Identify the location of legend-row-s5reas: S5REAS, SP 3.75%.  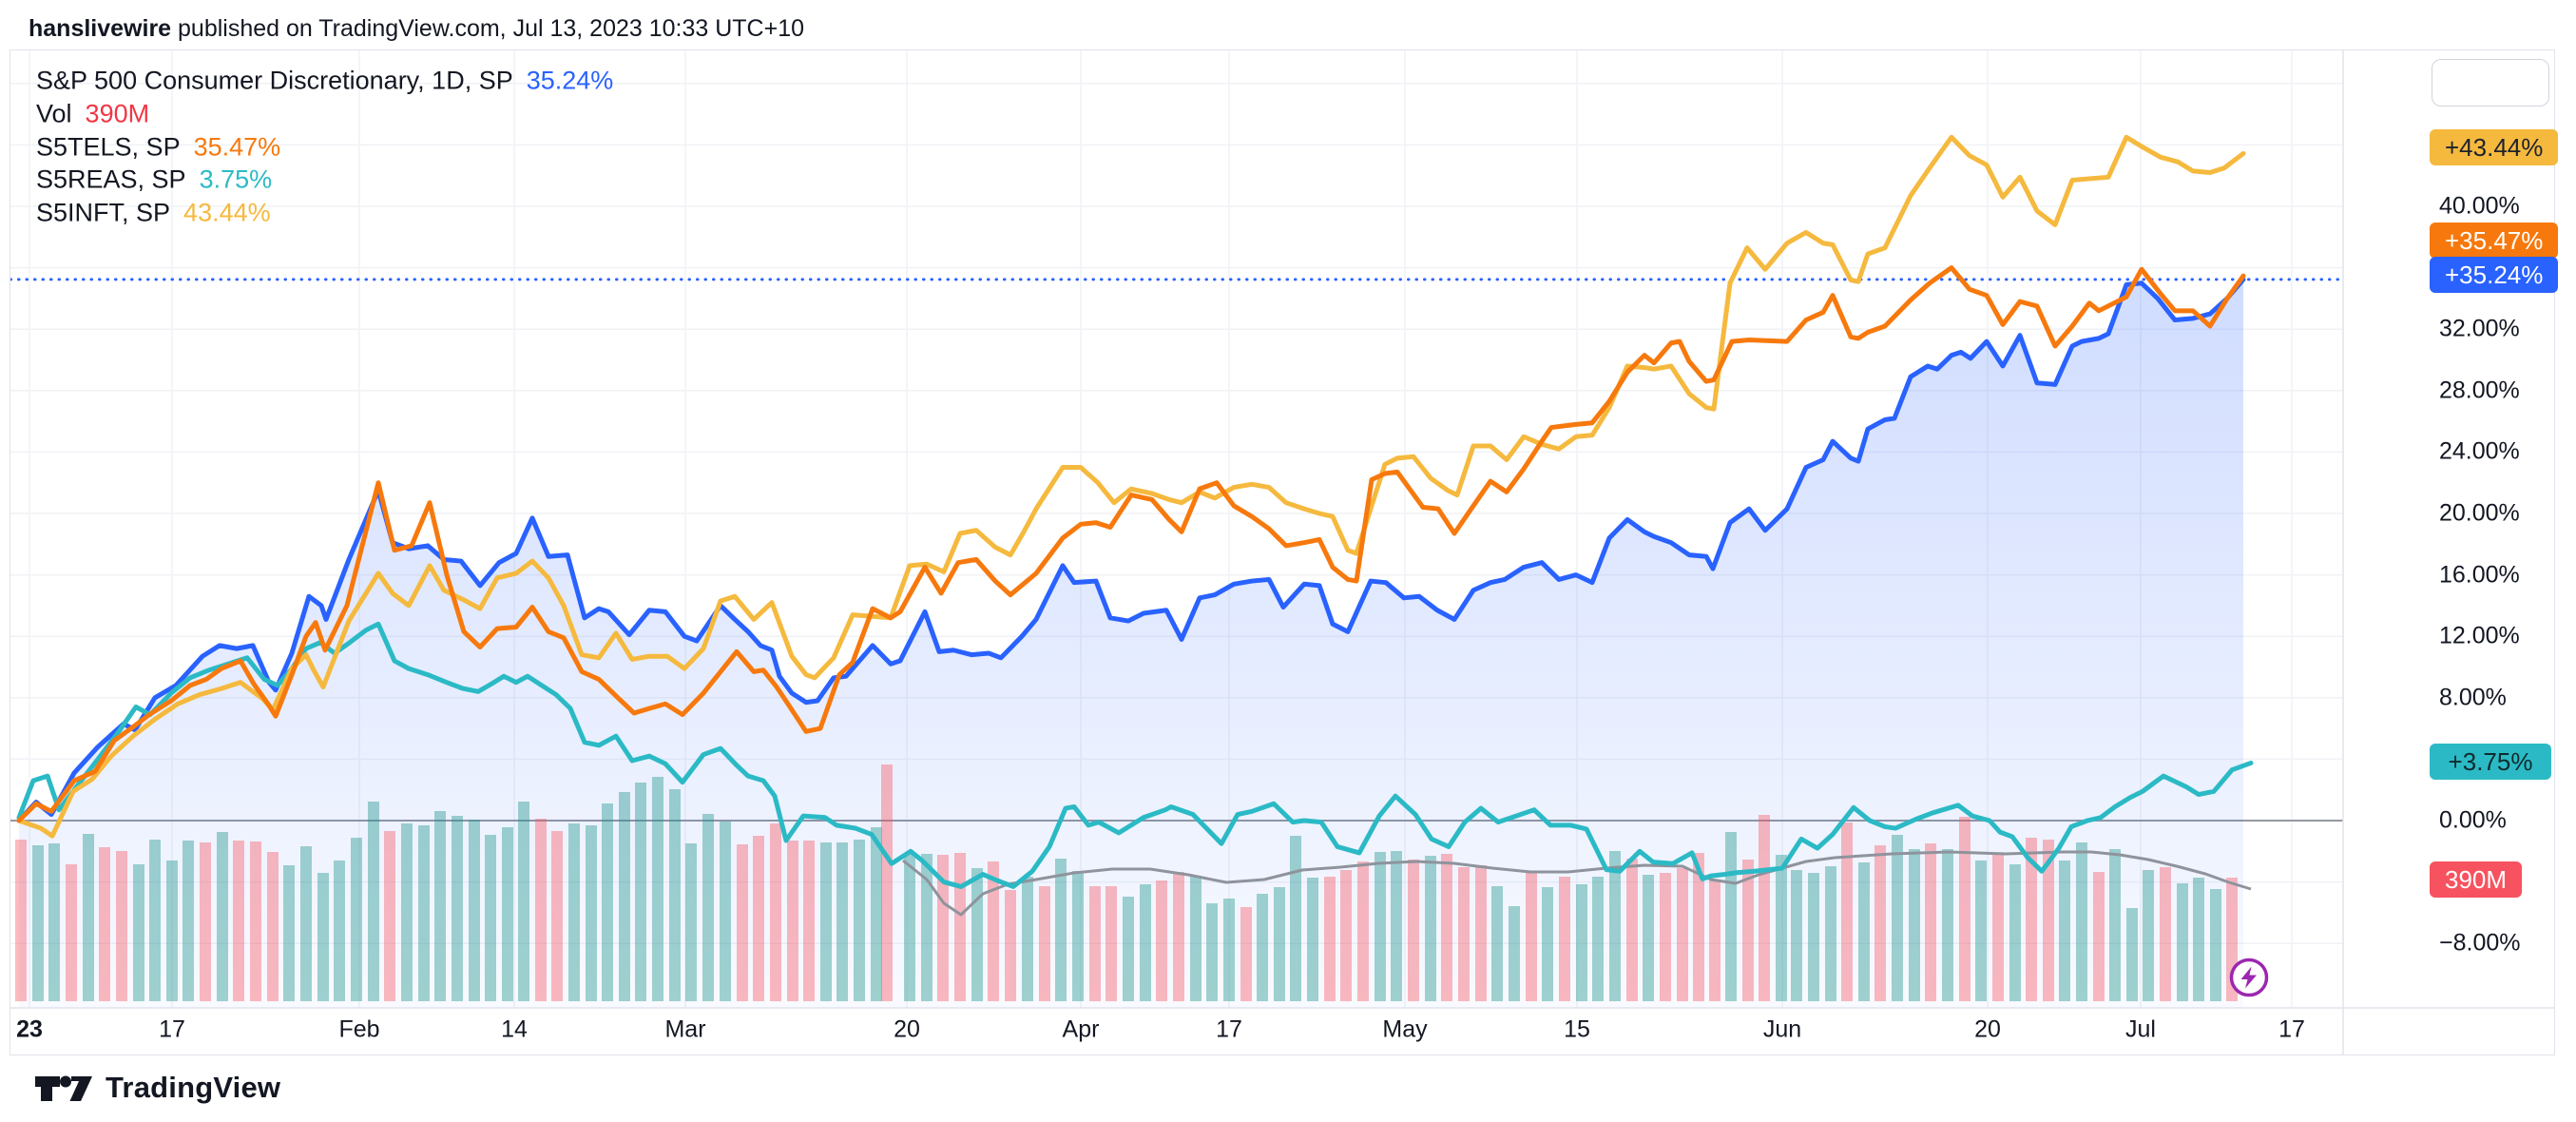
(154, 180).